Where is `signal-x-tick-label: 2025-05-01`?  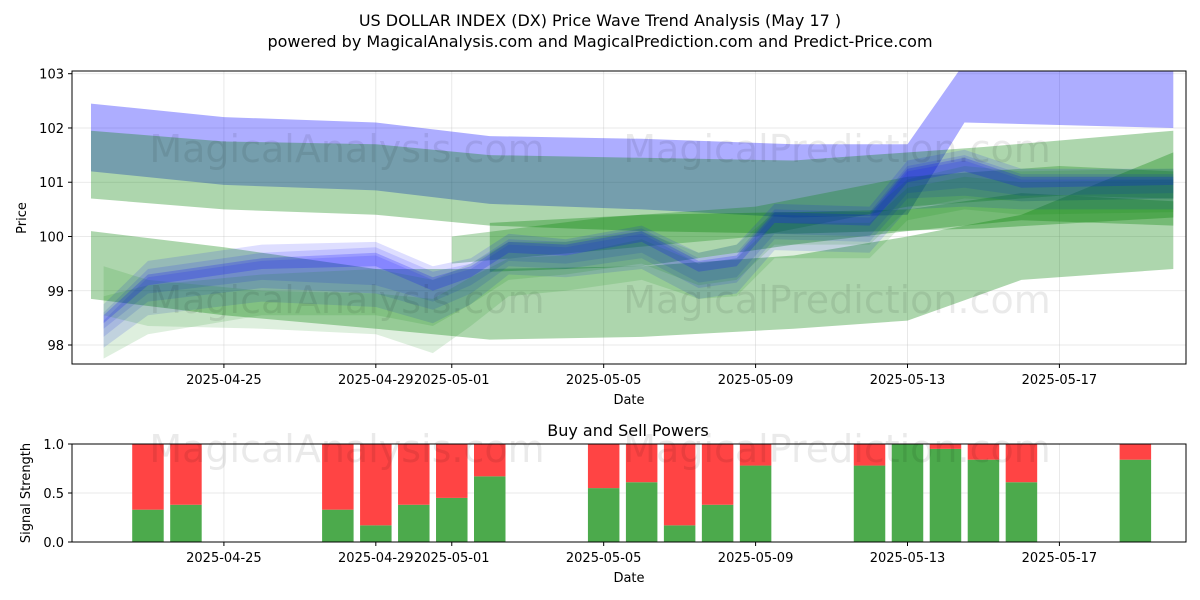
signal-x-tick-label: 2025-05-01 is located at coordinates (452, 558).